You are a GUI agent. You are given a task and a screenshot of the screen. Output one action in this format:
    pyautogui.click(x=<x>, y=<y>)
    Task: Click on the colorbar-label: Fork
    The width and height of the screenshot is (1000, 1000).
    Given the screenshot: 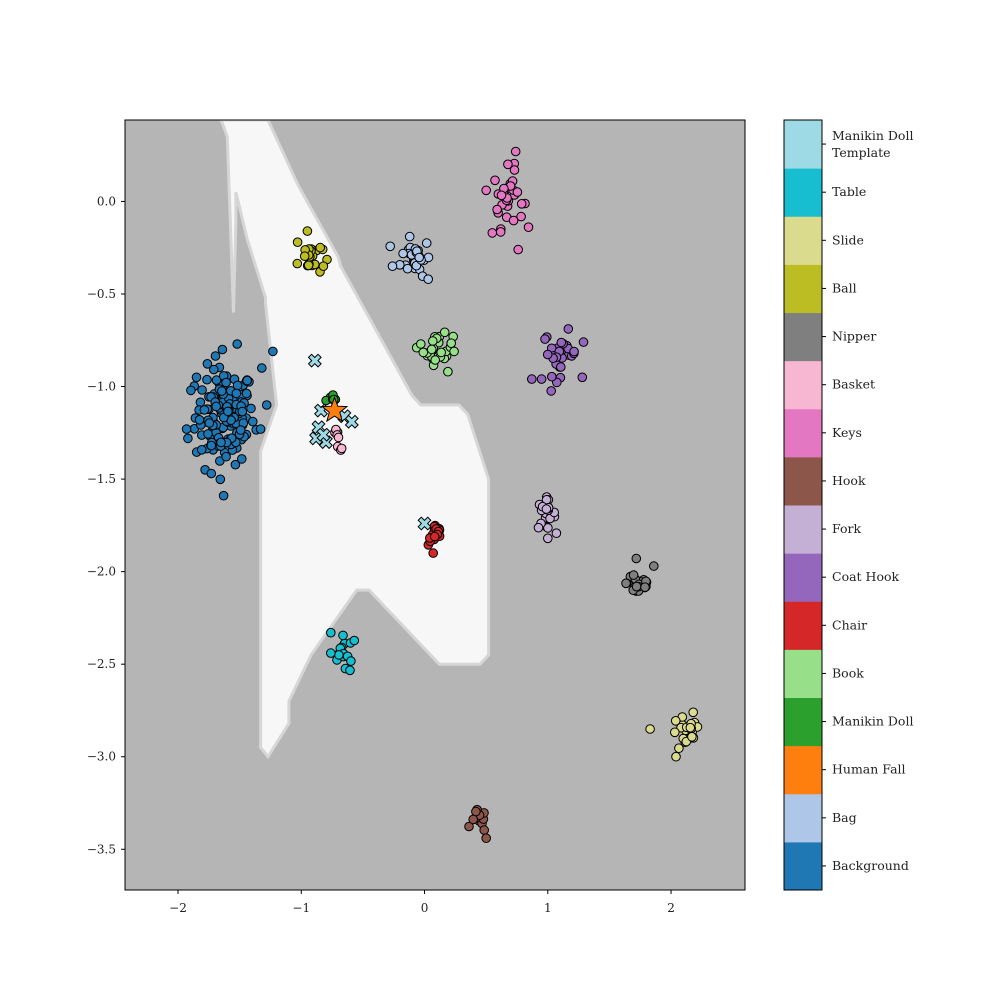 What is the action you would take?
    pyautogui.click(x=846, y=528)
    